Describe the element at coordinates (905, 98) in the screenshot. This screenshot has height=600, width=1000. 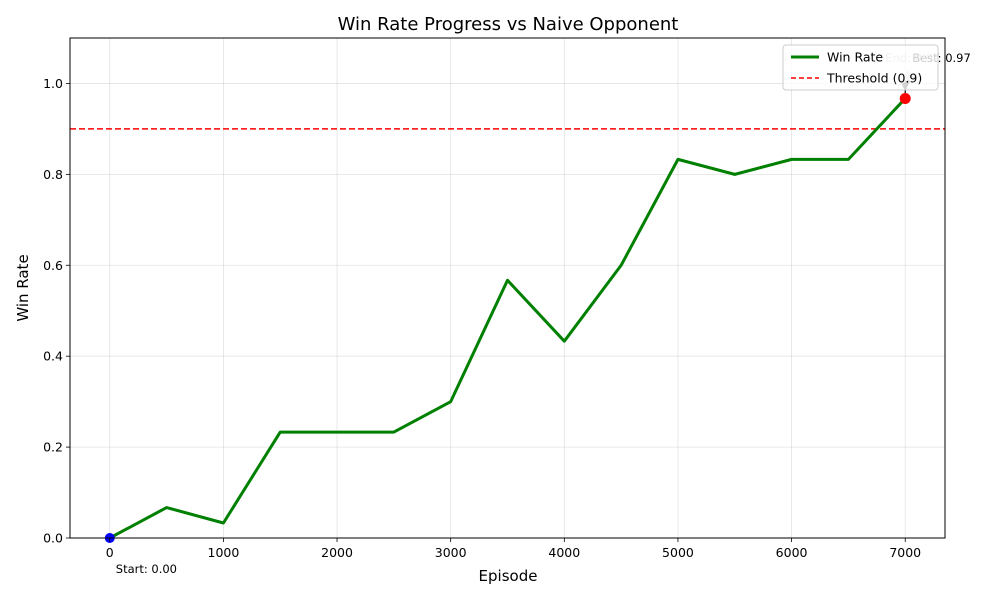
I see `best-marker` at that location.